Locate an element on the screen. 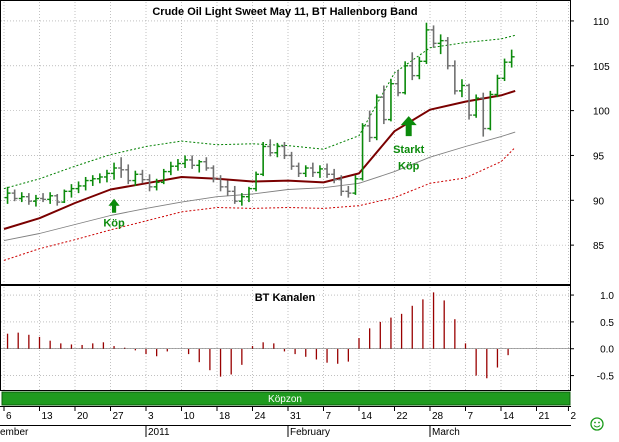 The image size is (619, 442). price-tick-label: 105 is located at coordinates (601, 67).